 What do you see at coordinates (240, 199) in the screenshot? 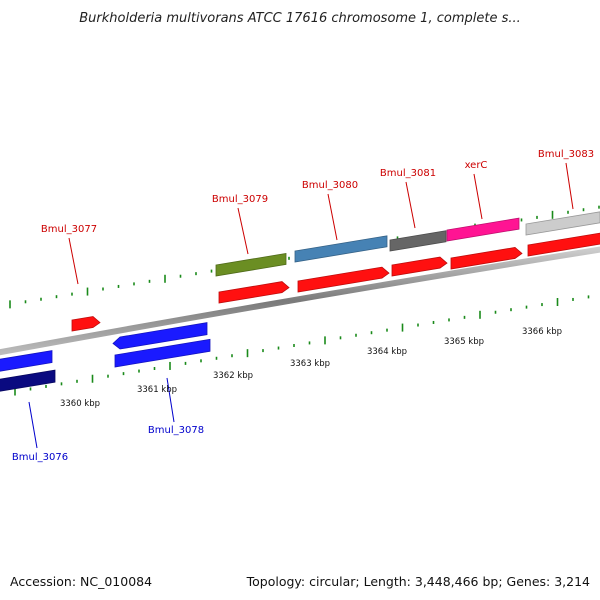
I see `gene-label-bmul-3079: Bmul_3079` at bounding box center [240, 199].